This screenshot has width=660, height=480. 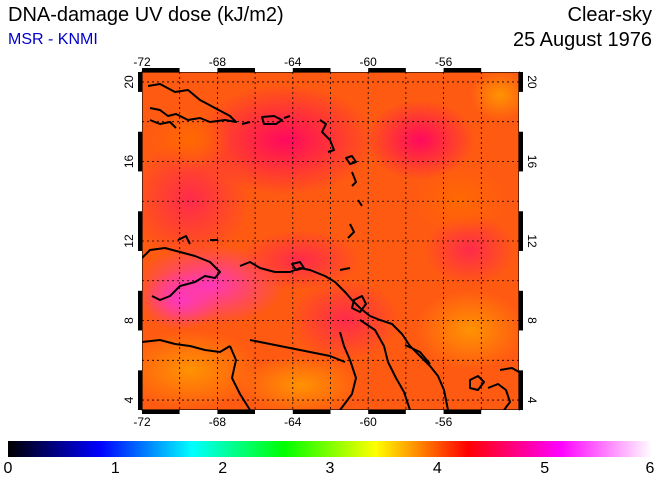 What do you see at coordinates (582, 40) in the screenshot?
I see `date-label: 25 August 1976` at bounding box center [582, 40].